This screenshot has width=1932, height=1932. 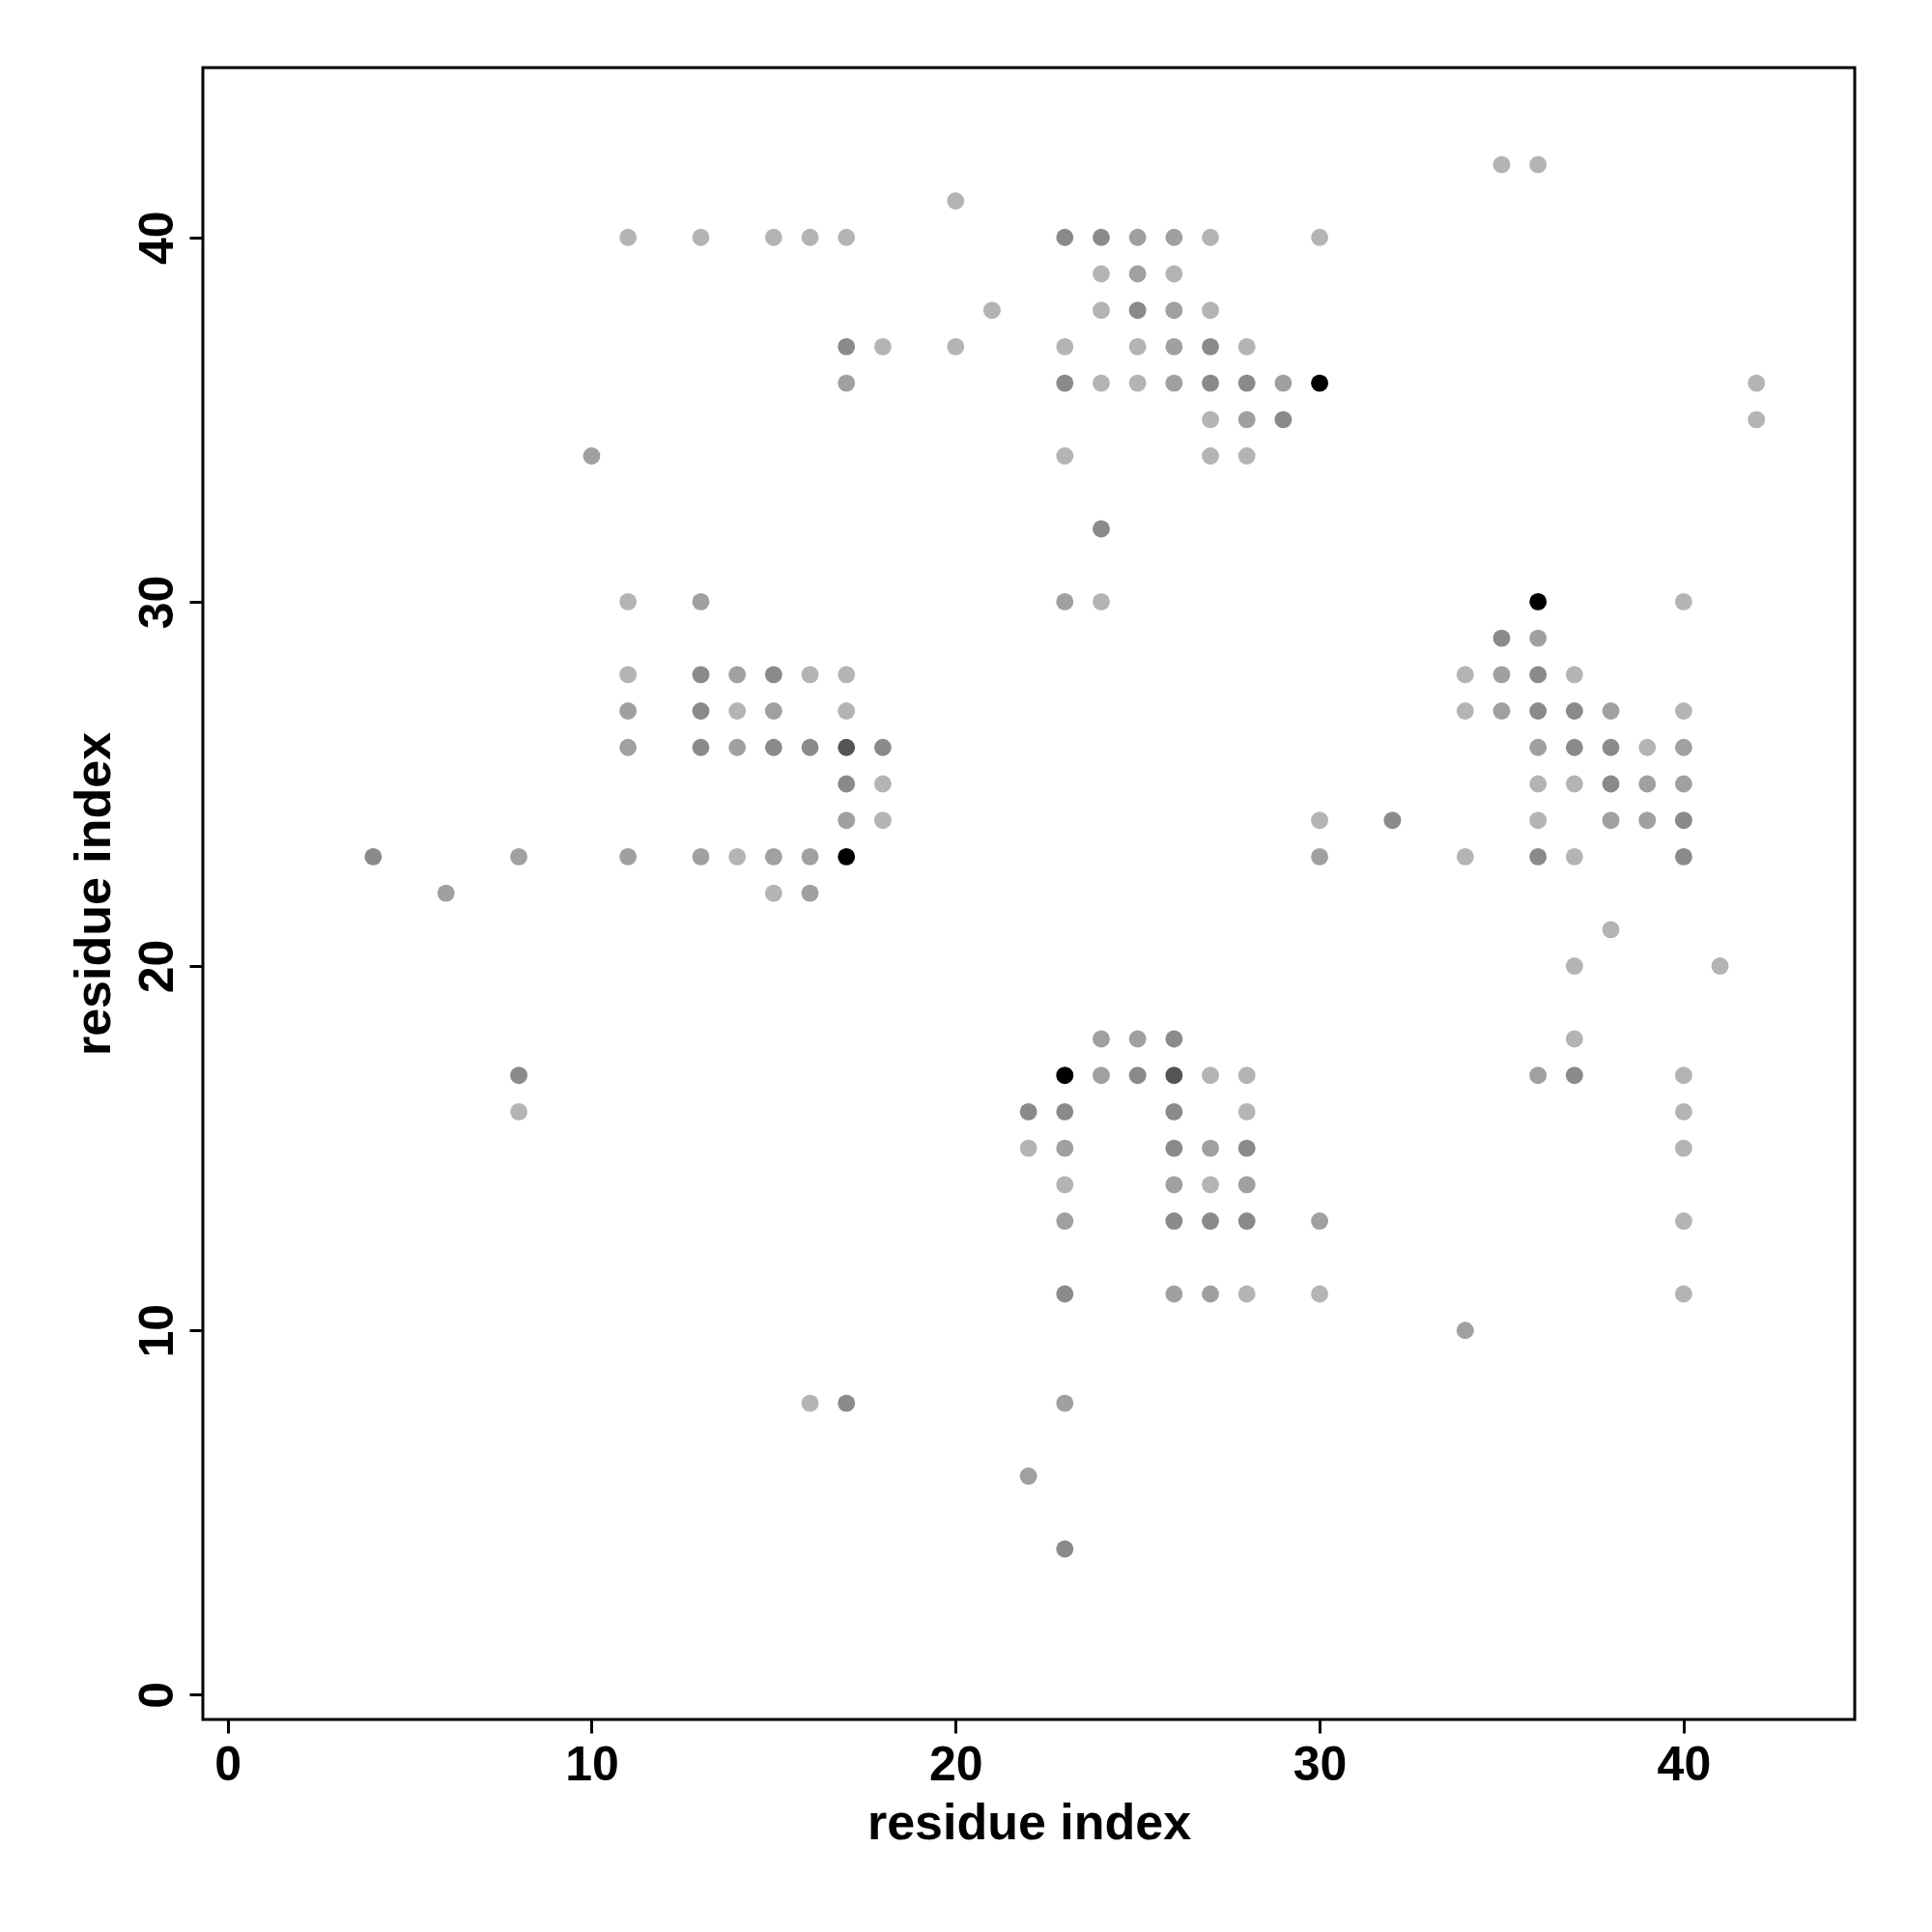 What do you see at coordinates (156, 966) in the screenshot?
I see `y-tick-label: 20` at bounding box center [156, 966].